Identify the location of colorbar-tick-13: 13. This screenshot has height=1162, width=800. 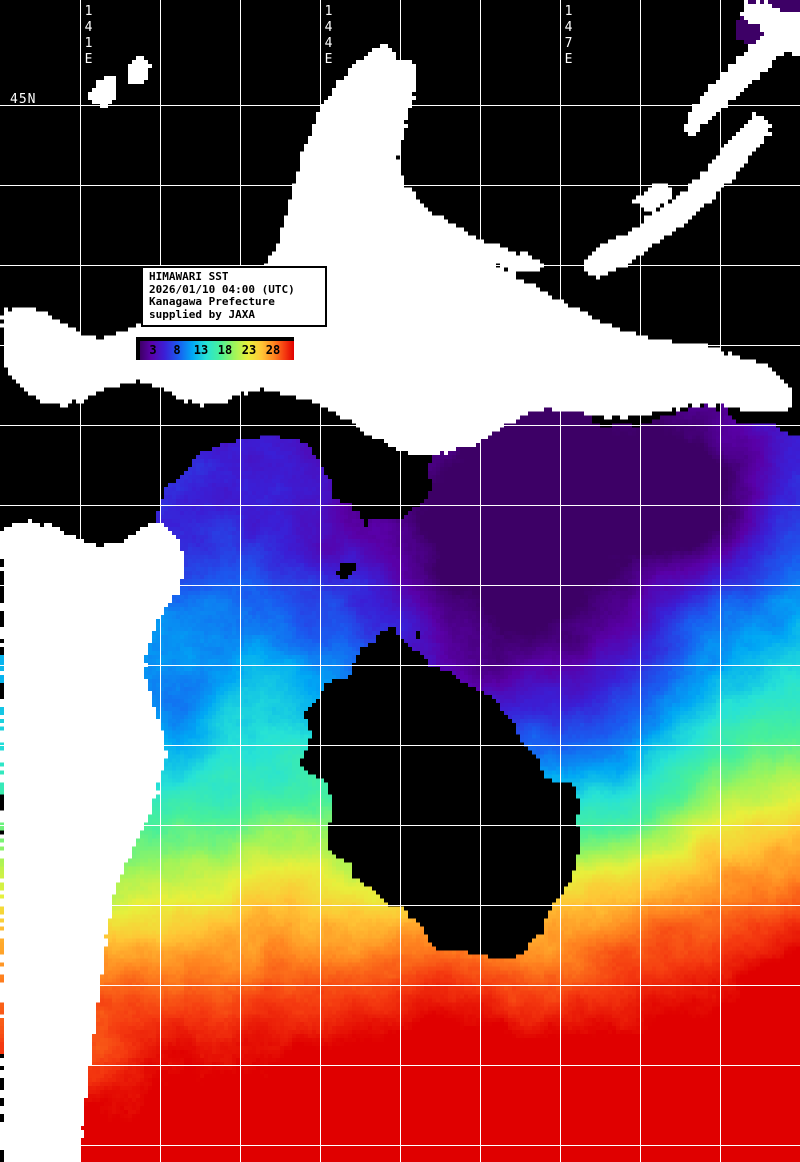
(201, 350).